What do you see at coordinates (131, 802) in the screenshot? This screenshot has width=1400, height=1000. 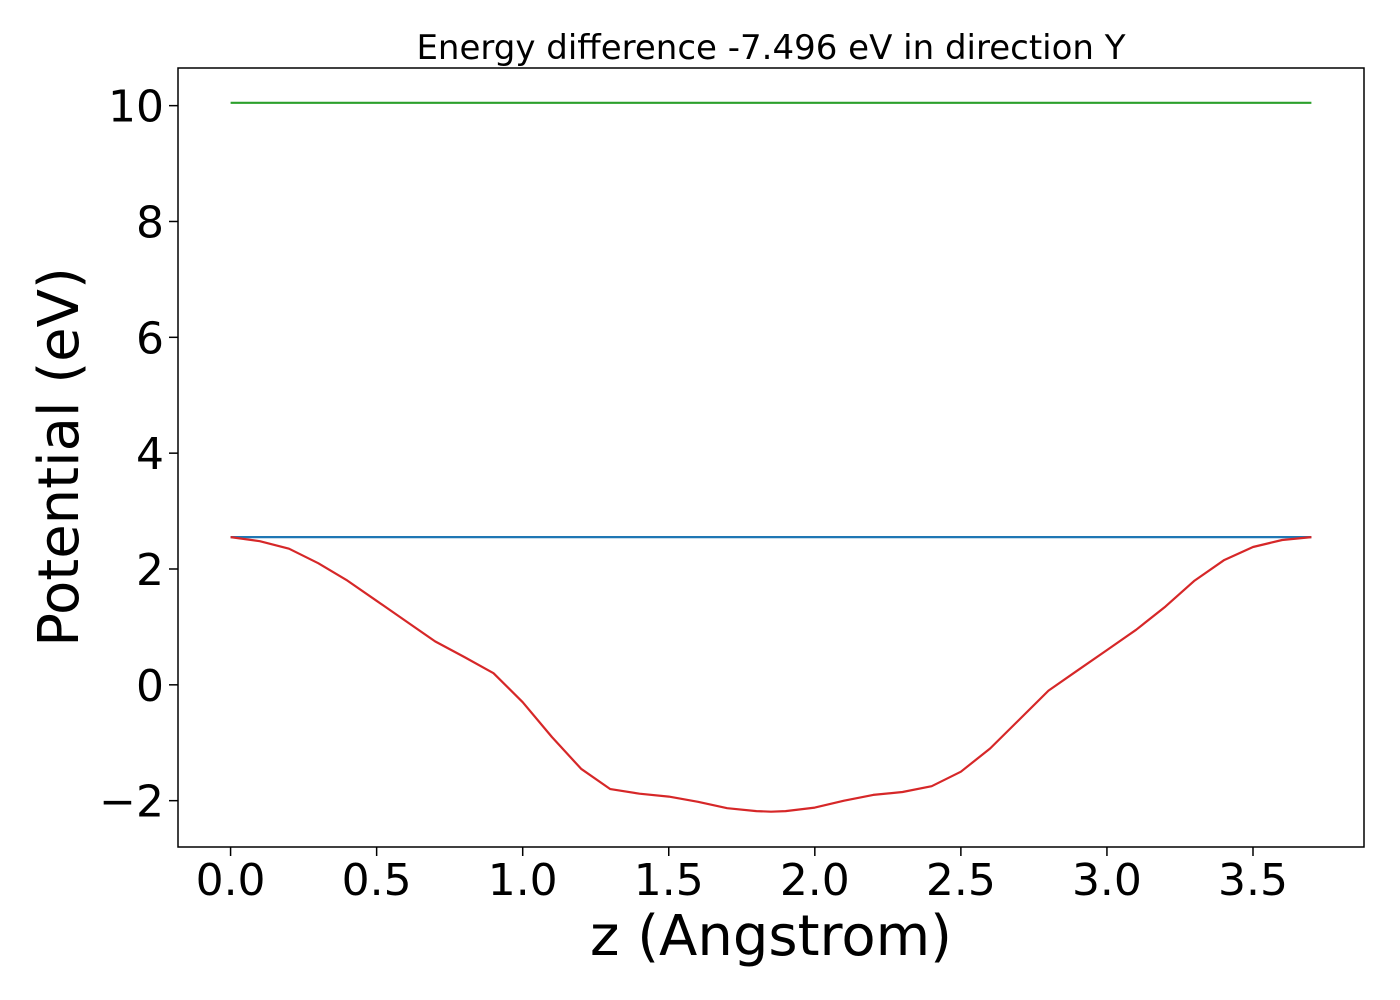 I see `y-tick-label: −2` at bounding box center [131, 802].